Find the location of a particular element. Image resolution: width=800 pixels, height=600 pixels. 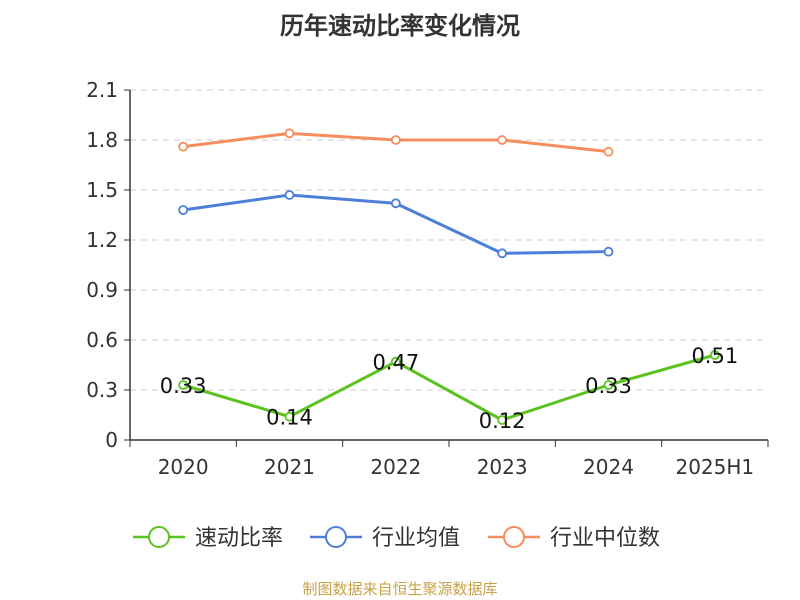

data-label: 0.12 is located at coordinates (502, 421).